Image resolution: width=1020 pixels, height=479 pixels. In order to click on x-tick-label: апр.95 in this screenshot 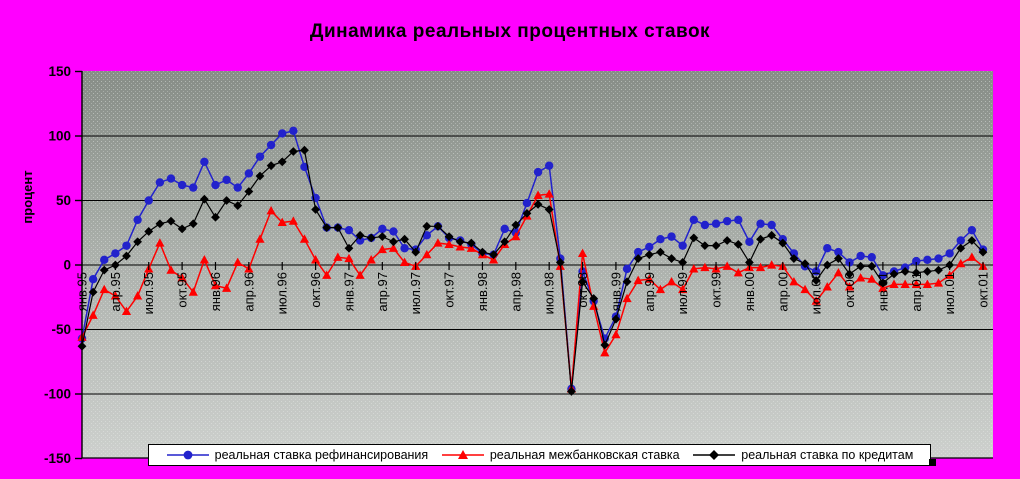, I will do `click(115, 292)`.